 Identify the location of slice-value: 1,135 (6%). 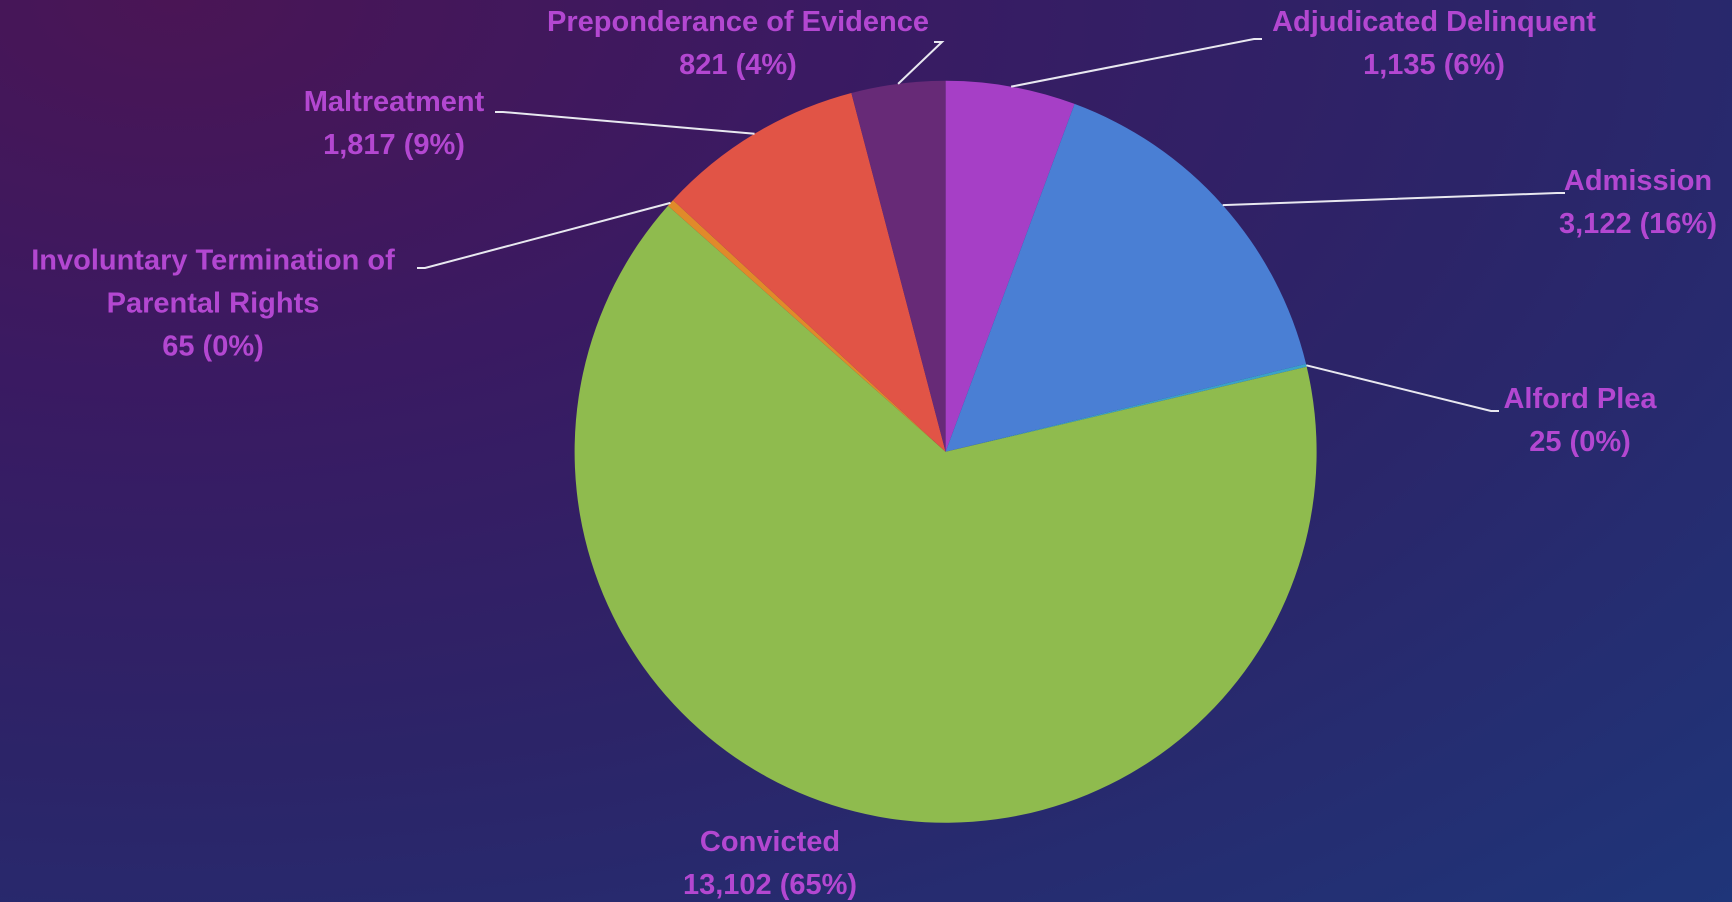
(1434, 65).